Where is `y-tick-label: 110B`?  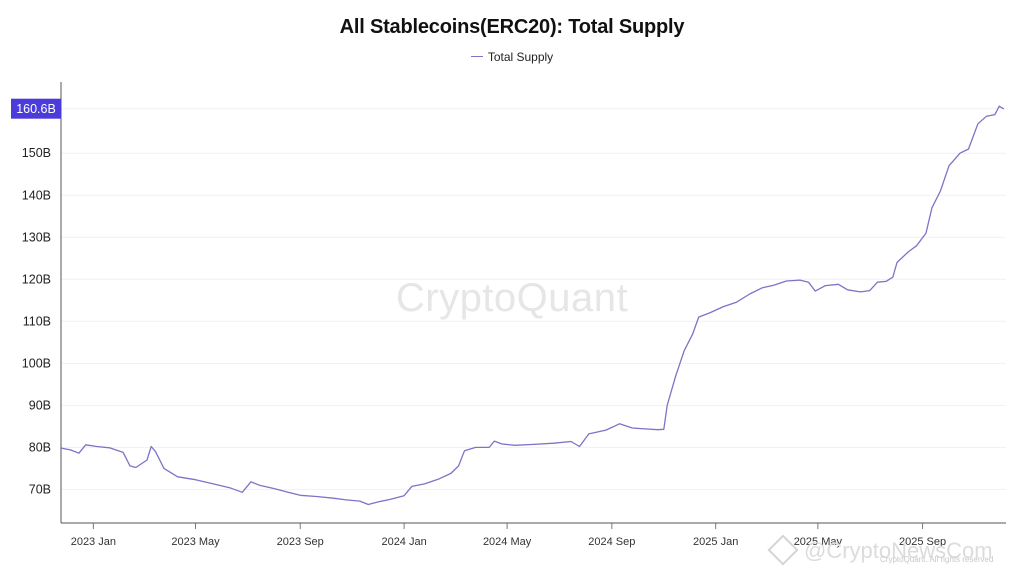 y-tick-label: 110B is located at coordinates (37, 321).